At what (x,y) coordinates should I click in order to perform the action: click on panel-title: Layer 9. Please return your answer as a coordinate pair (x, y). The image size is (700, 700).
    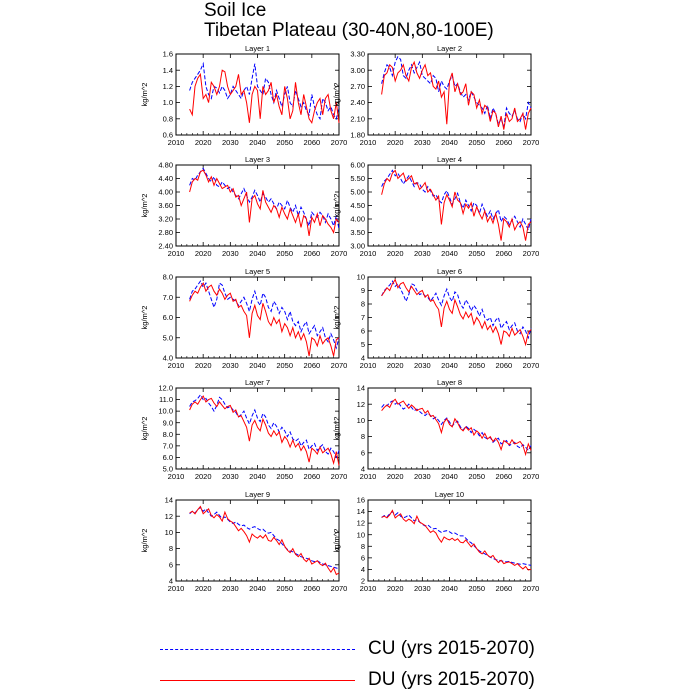
    Looking at the image, I should click on (257, 494).